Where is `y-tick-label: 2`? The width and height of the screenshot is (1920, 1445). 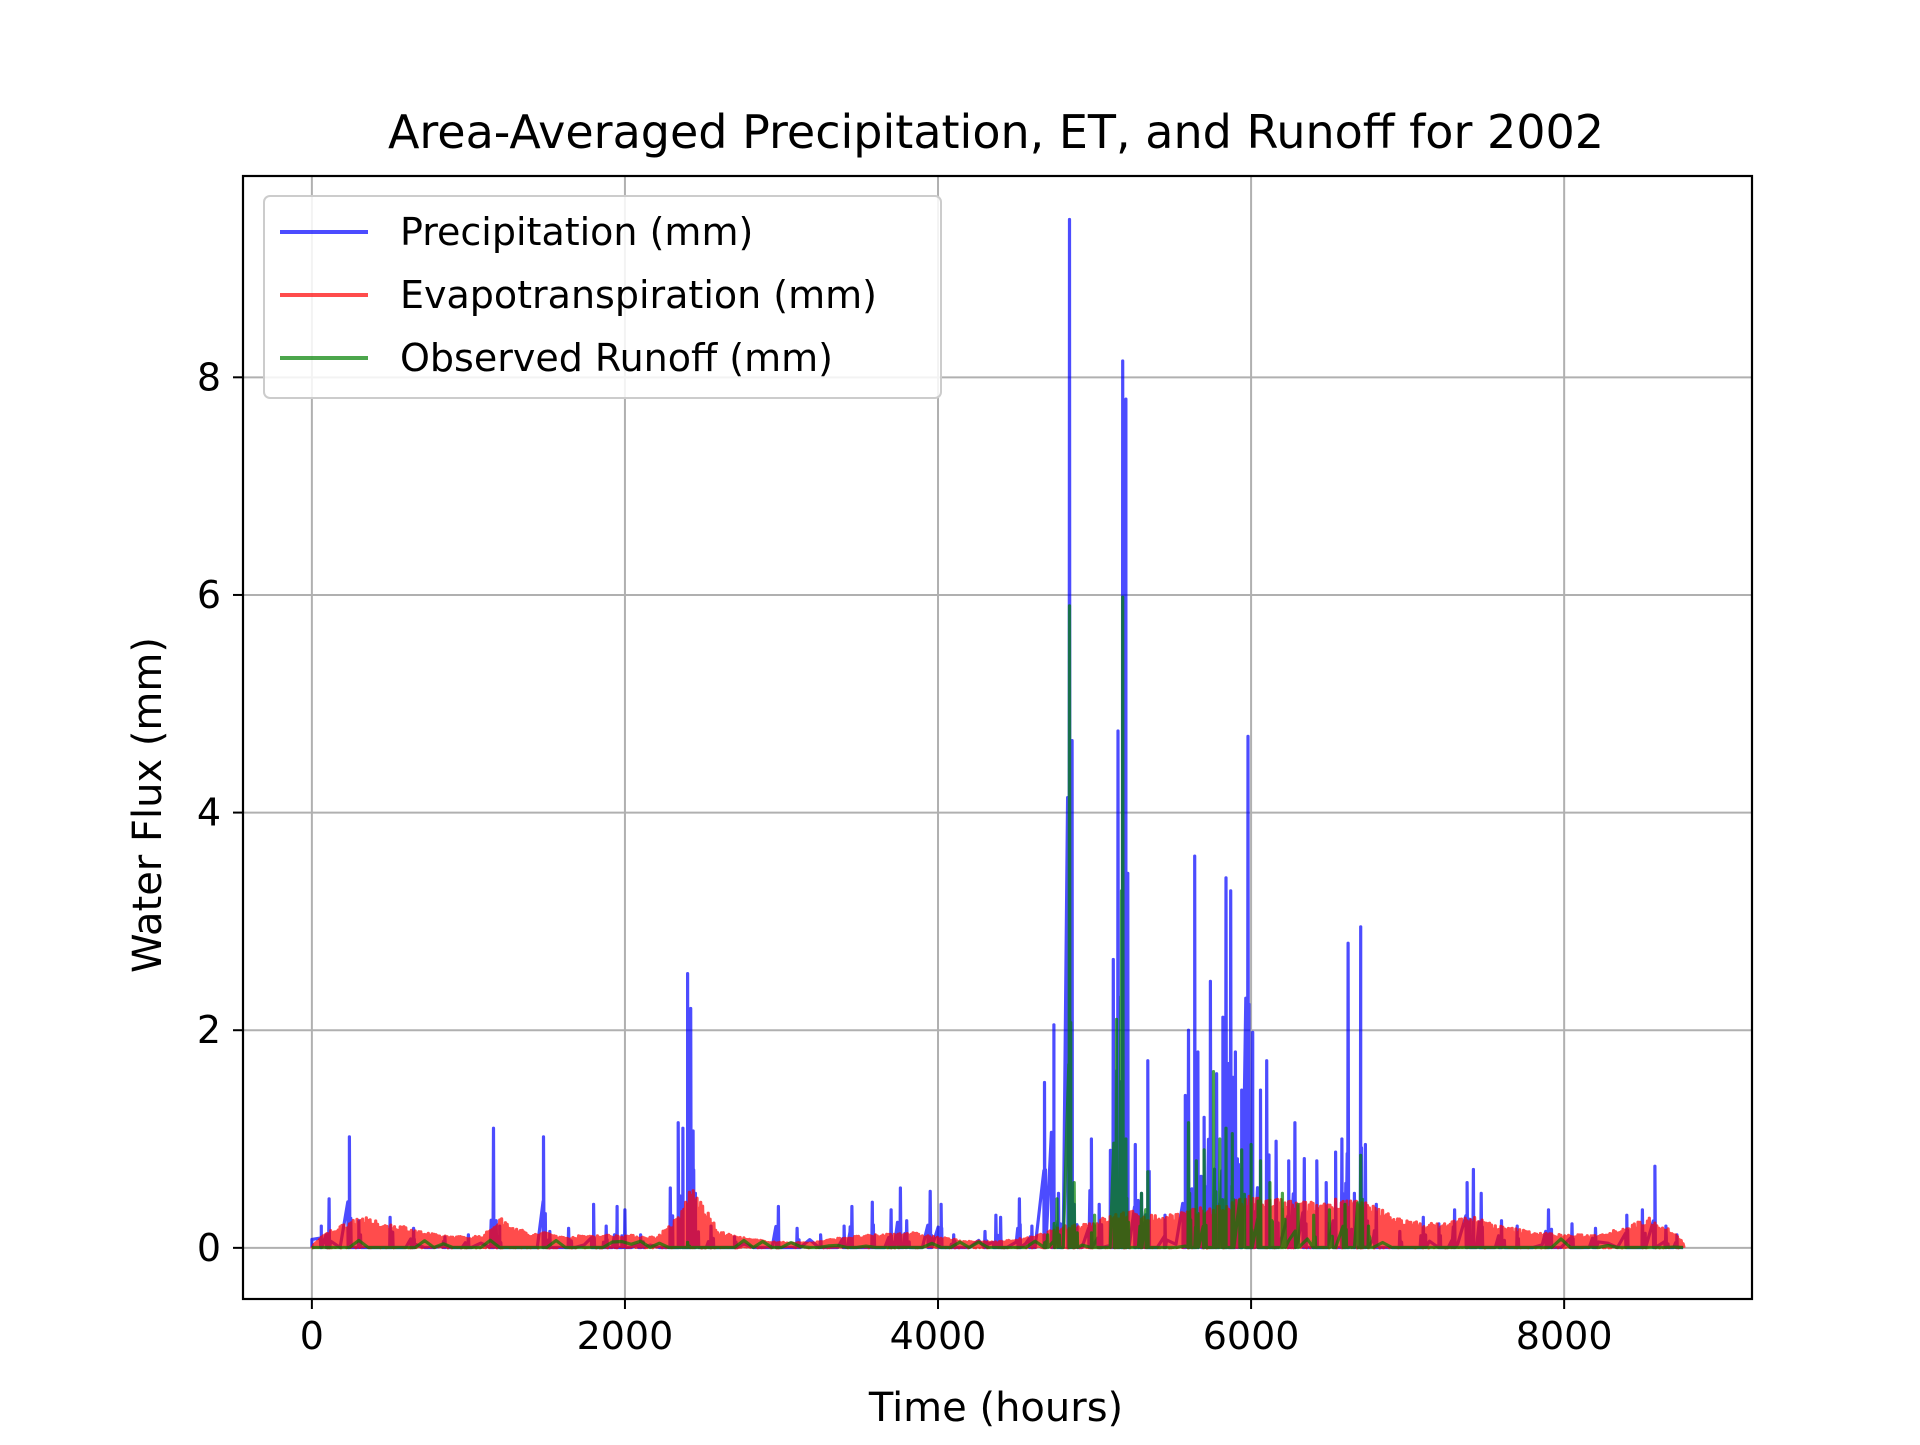 y-tick-label: 2 is located at coordinates (209, 1030).